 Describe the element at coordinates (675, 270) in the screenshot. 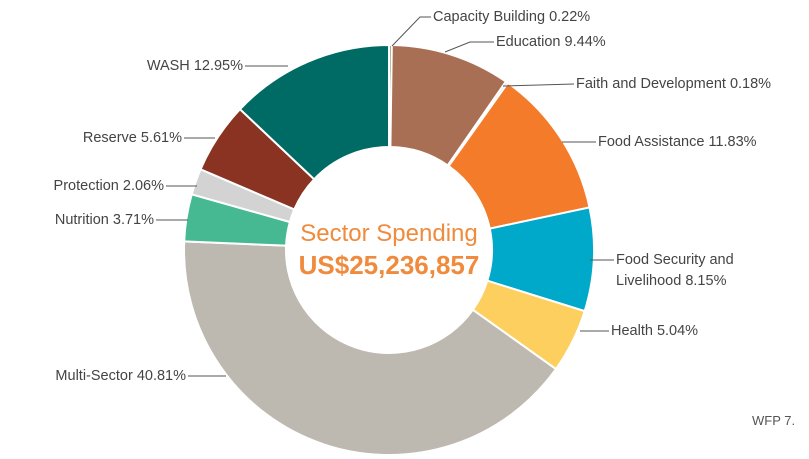

I see `category-name: Food Security and Livelihood` at that location.